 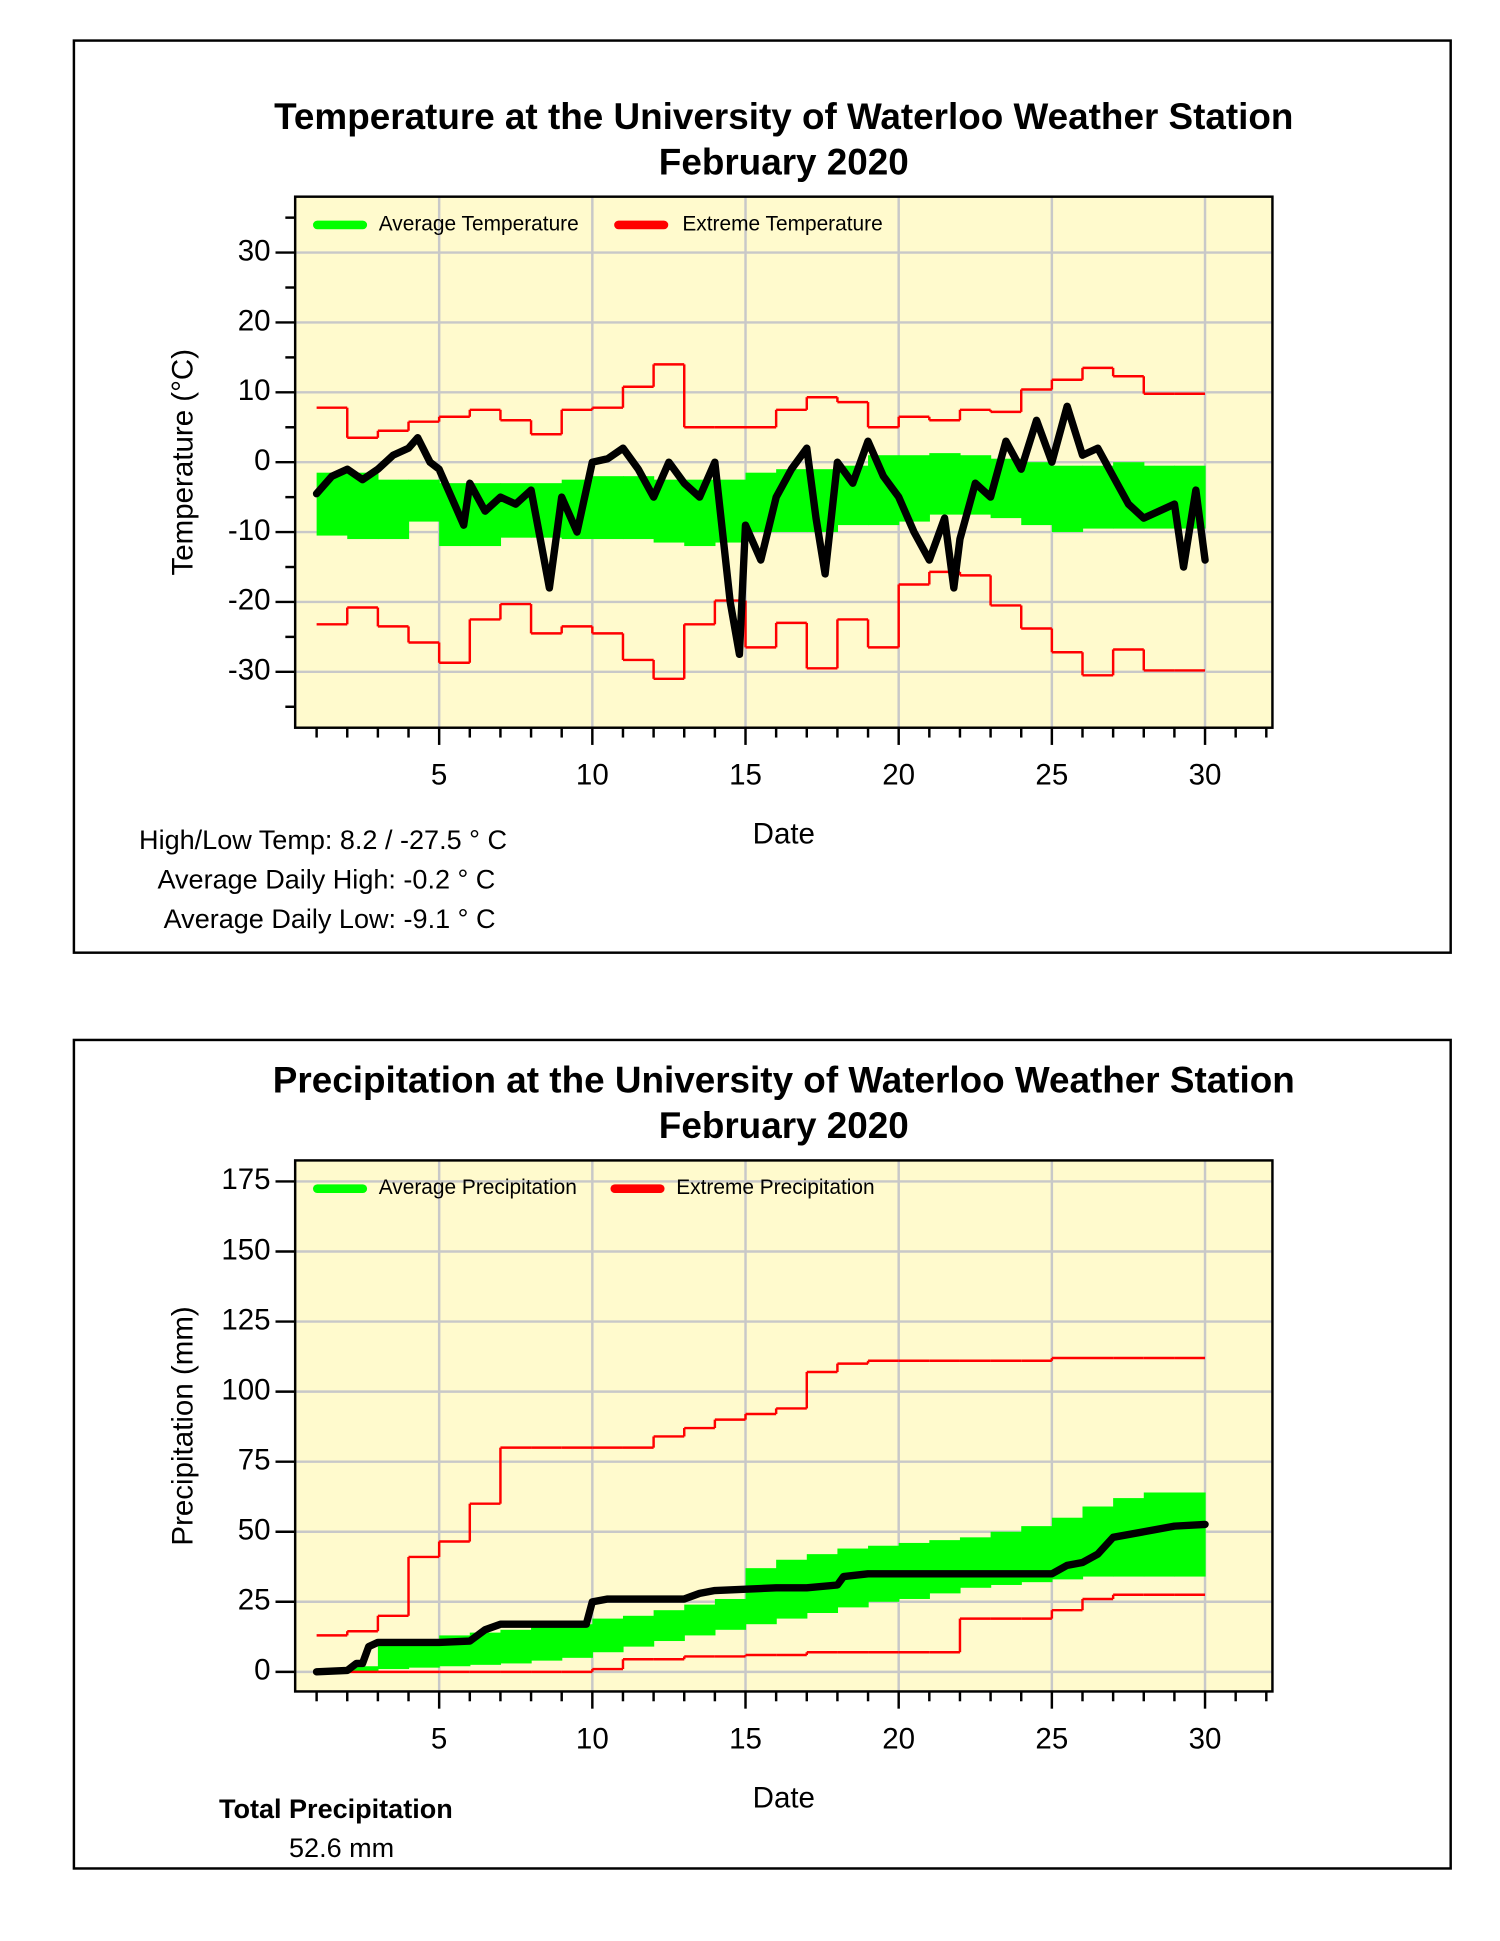 What do you see at coordinates (254, 1600) in the screenshot?
I see `y-tick-label: 25` at bounding box center [254, 1600].